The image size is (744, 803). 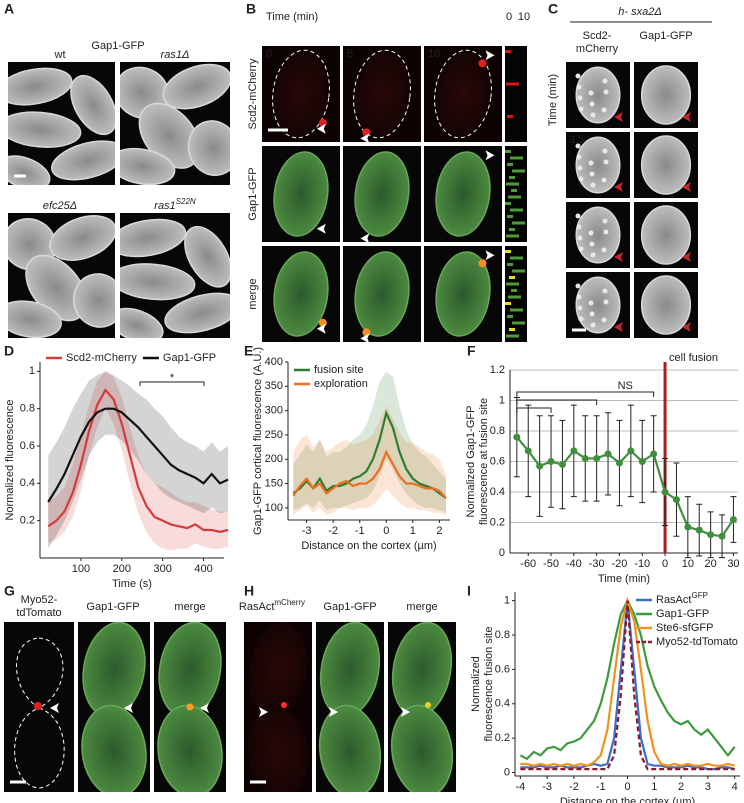 What do you see at coordinates (502, 704) in the screenshot?
I see `y-tick-label: 0.4` at bounding box center [502, 704].